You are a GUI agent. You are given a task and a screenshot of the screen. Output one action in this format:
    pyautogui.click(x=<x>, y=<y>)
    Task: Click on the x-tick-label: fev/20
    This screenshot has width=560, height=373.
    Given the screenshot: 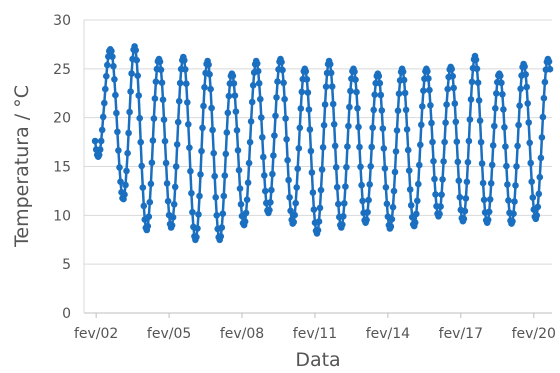 What is the action you would take?
    pyautogui.click(x=534, y=334)
    